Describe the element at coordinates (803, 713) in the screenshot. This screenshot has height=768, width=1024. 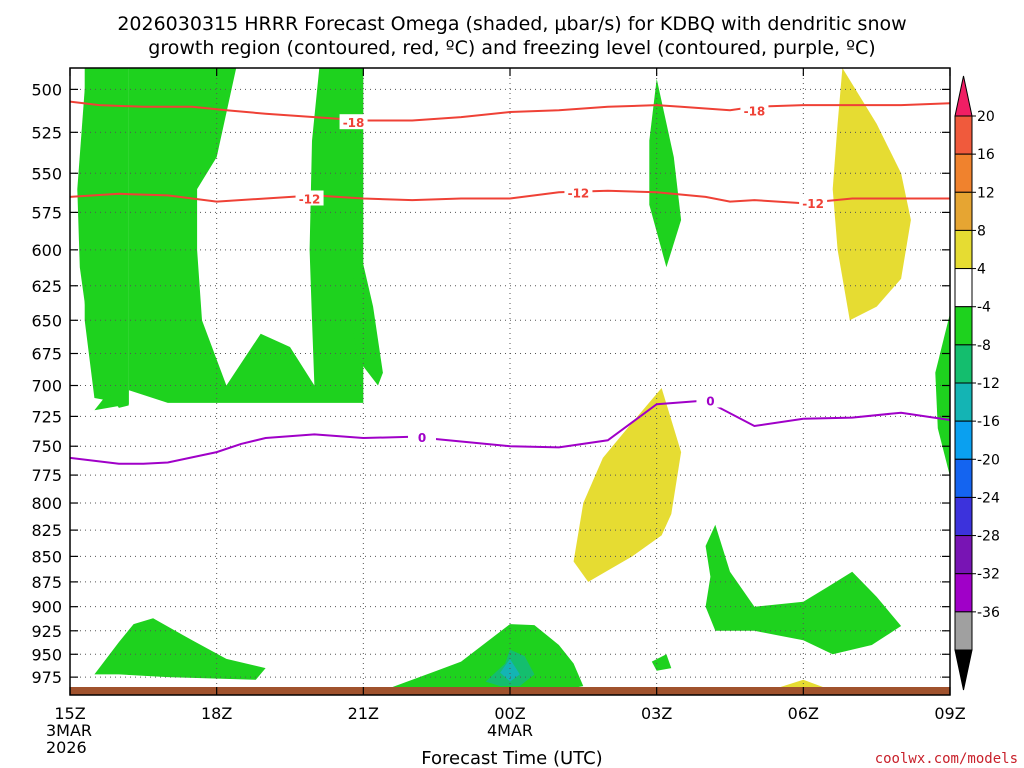
I see `x-tick-label: 06Z` at that location.